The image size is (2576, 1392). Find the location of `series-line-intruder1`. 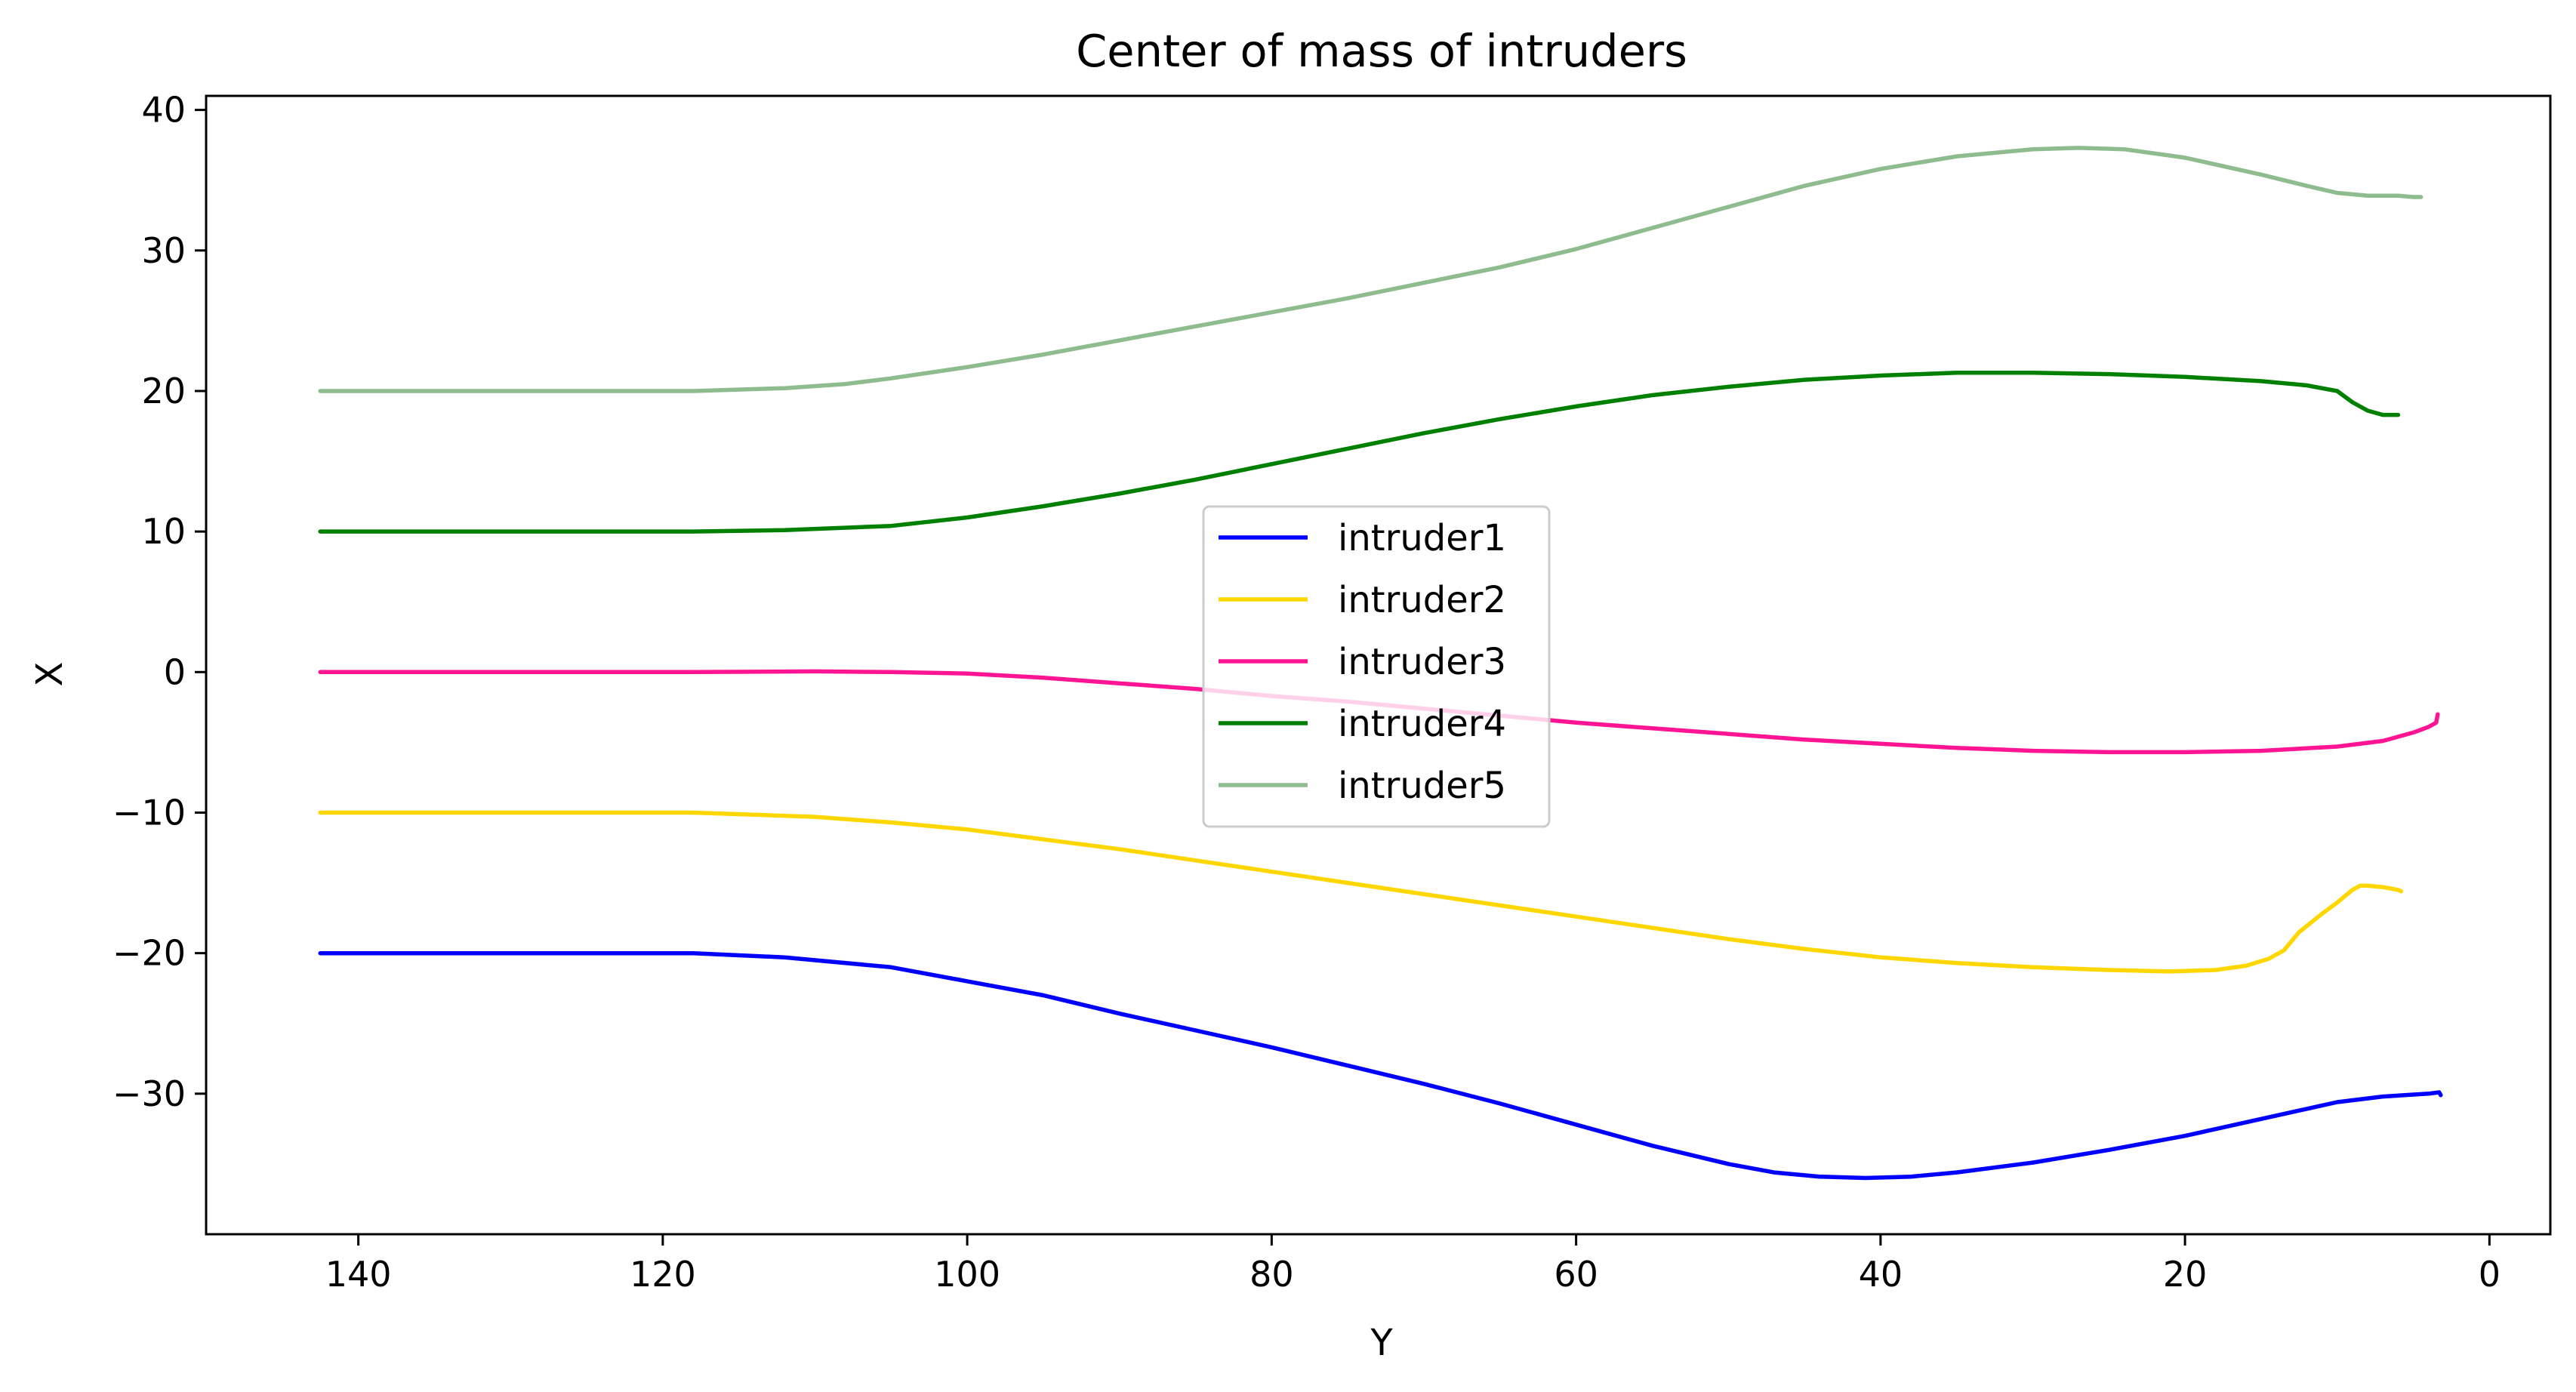

series-line-intruder1 is located at coordinates (1380, 1065).